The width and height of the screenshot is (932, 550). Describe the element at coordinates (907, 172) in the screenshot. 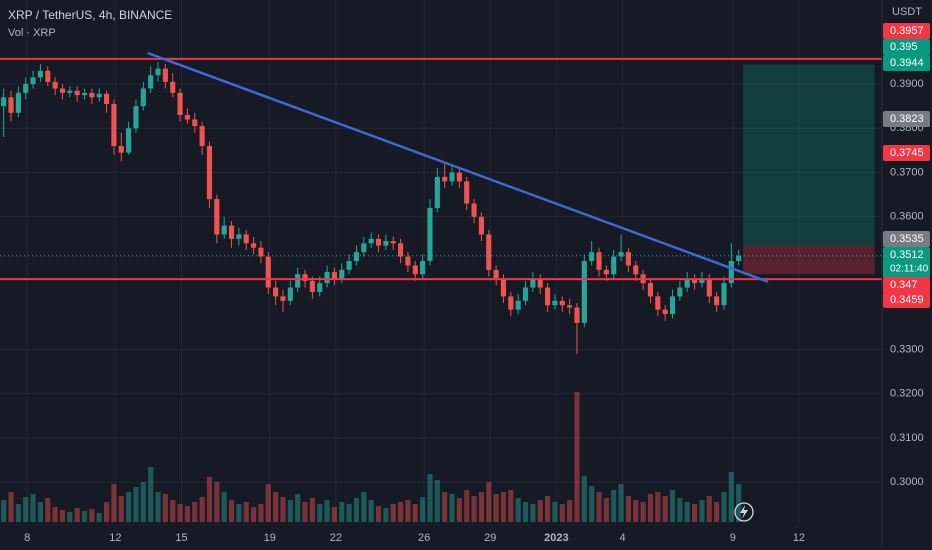

I see `y-tick-label: 0.3700` at that location.